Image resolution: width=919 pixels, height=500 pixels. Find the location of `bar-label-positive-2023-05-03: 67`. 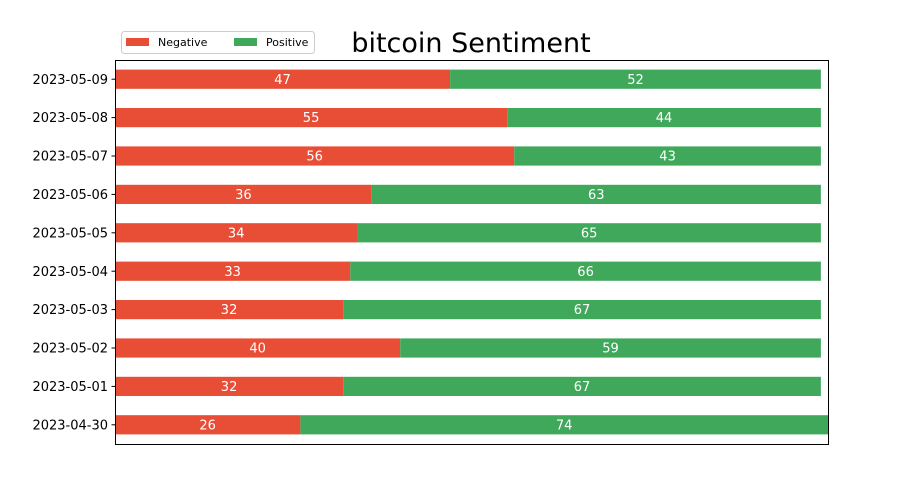

bar-label-positive-2023-05-03: 67 is located at coordinates (582, 310).